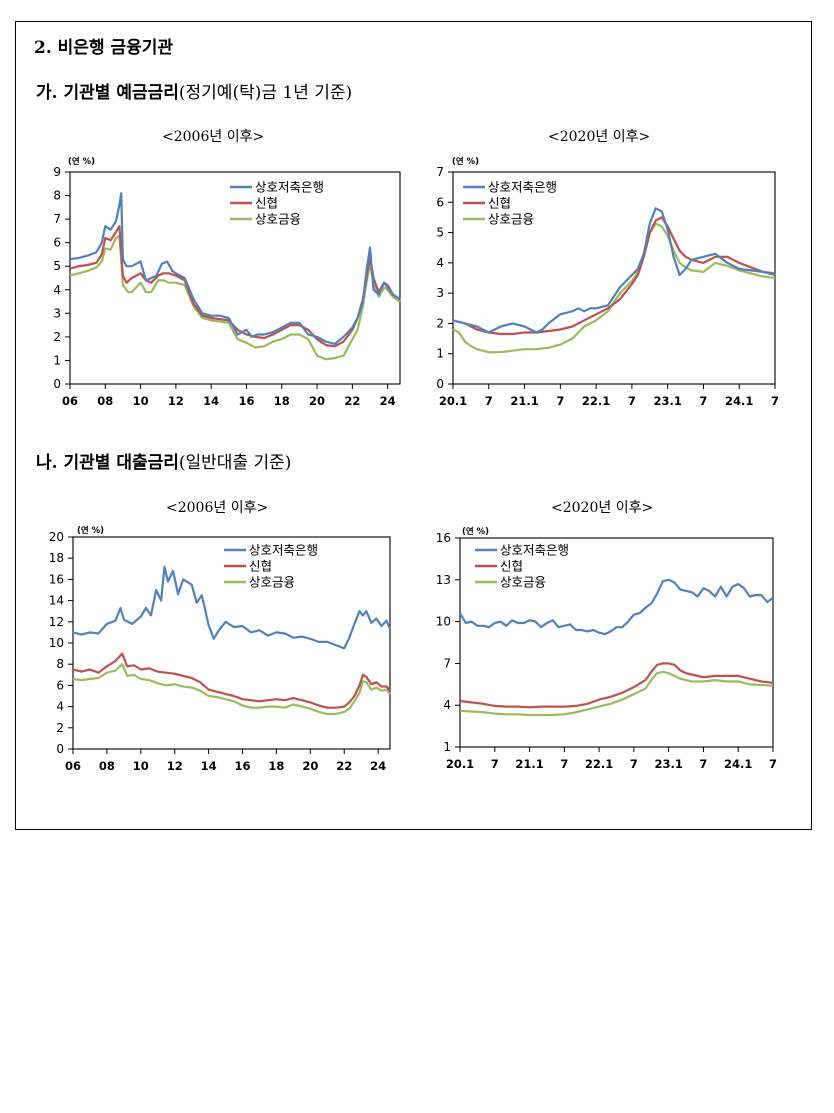 Image resolution: width=834 pixels, height=1113 pixels. I want to click on deposit-rate-heading: 가. 기관별 예금금리(정기예(탁)금 1년 기준), so click(194, 90).